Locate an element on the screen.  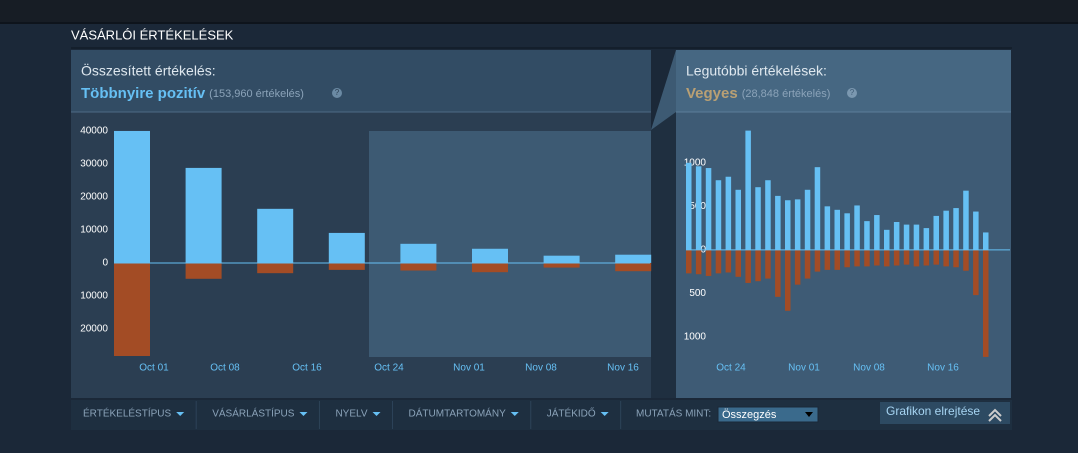
filter: VÁSÁRLÁSTÍPUS is located at coordinates (253, 413).